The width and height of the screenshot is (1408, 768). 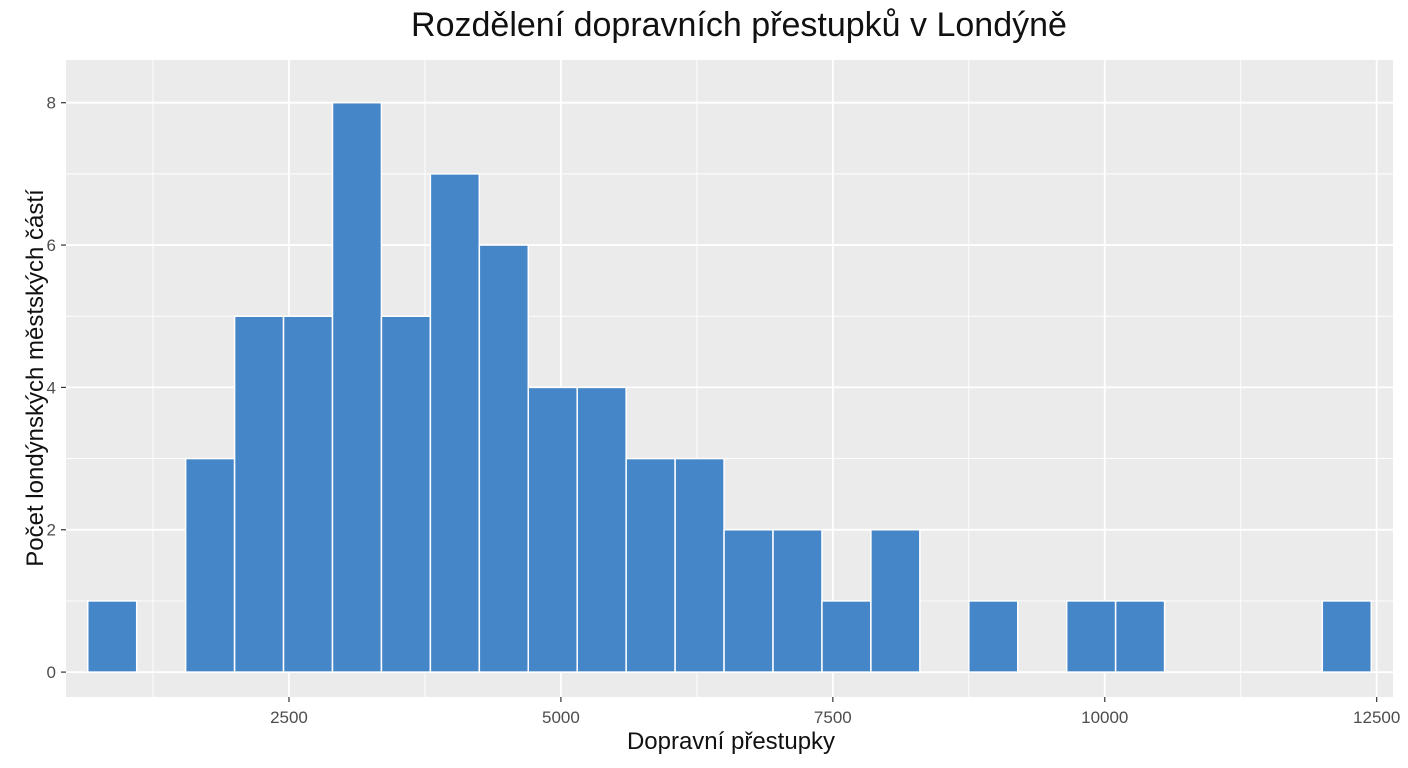 What do you see at coordinates (731, 741) in the screenshot?
I see `x-axis-label: Dopravní přestupky` at bounding box center [731, 741].